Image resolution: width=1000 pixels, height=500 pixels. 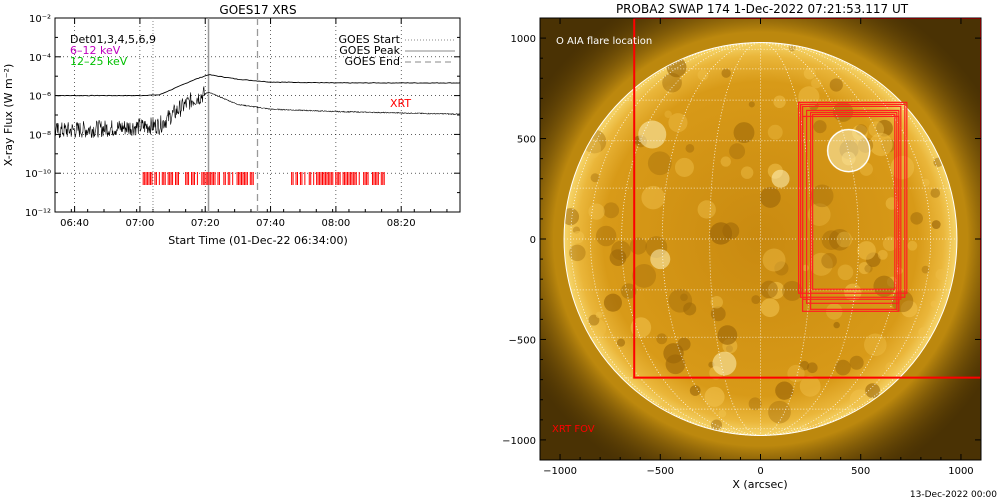 What do you see at coordinates (270, 223) in the screenshot?
I see `x-tick-label: 07:40` at bounding box center [270, 223].